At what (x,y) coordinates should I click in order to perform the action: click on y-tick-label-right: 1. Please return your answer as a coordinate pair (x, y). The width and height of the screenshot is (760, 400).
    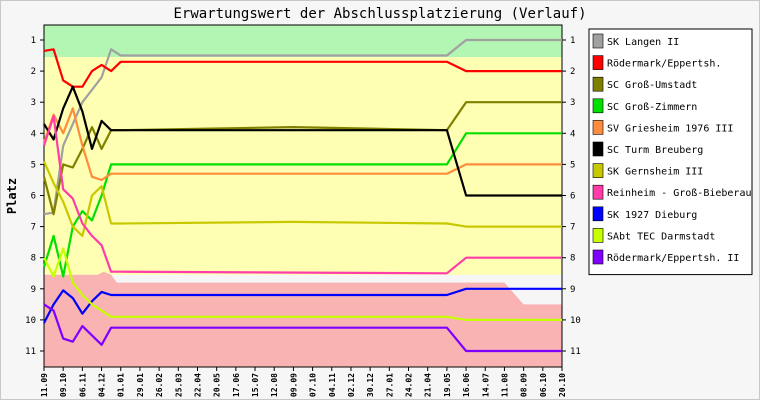
    Looking at the image, I should click on (572, 41).